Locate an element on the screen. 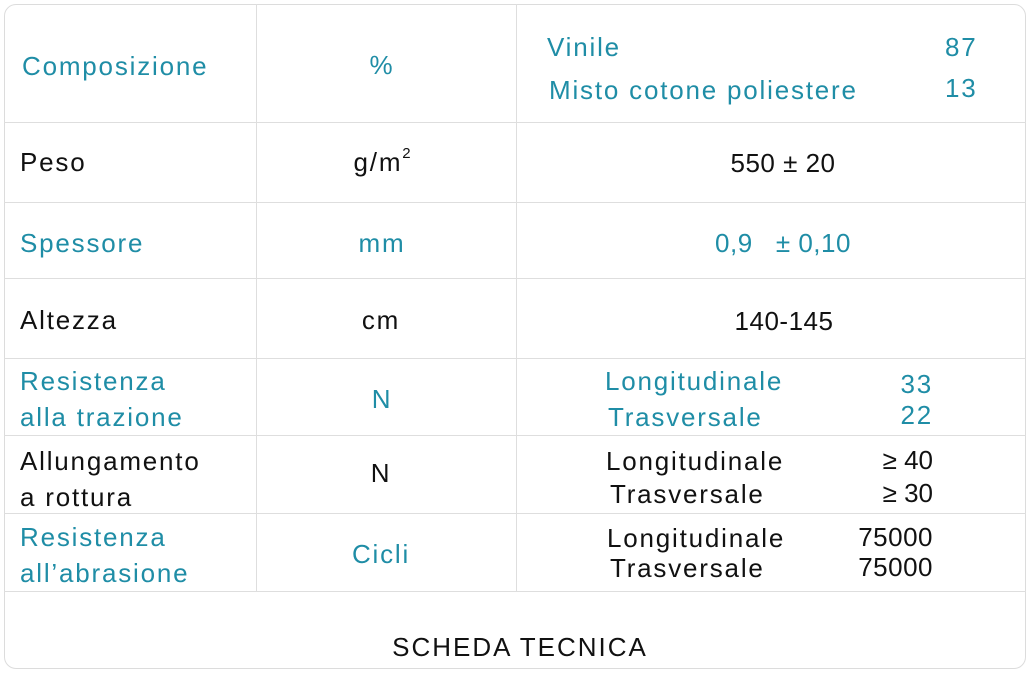  row-unit: g/m2 is located at coordinates (383, 161).